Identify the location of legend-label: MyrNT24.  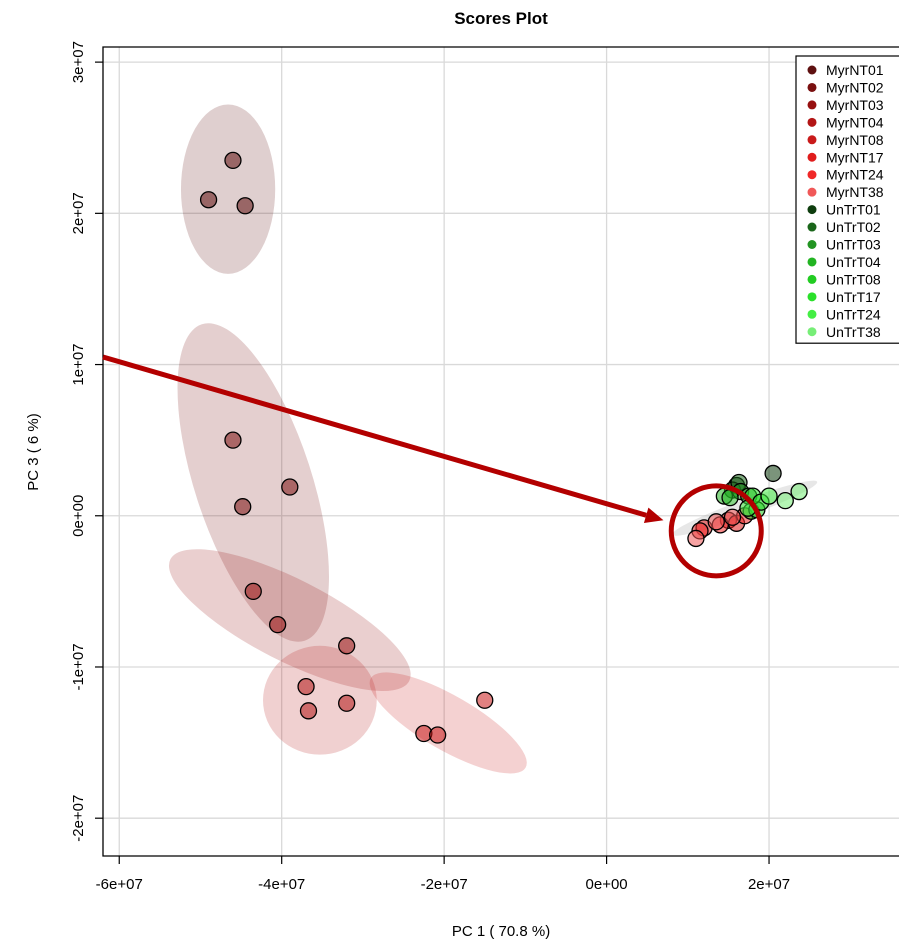
(855, 175).